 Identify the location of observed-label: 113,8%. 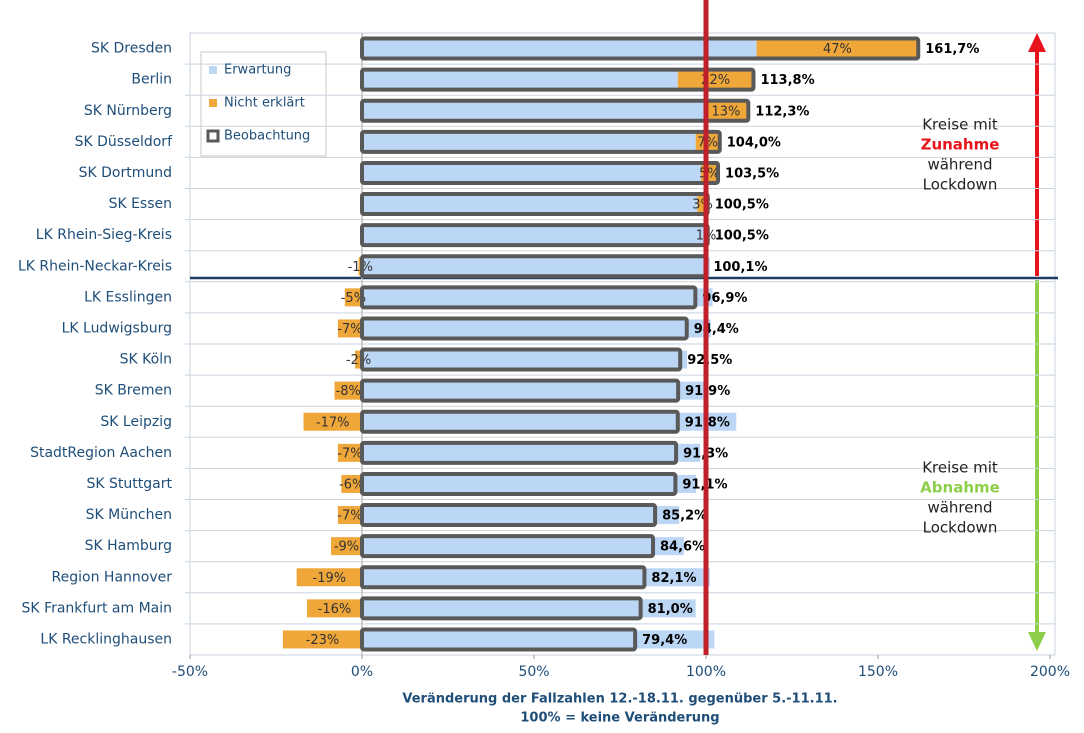
(787, 80).